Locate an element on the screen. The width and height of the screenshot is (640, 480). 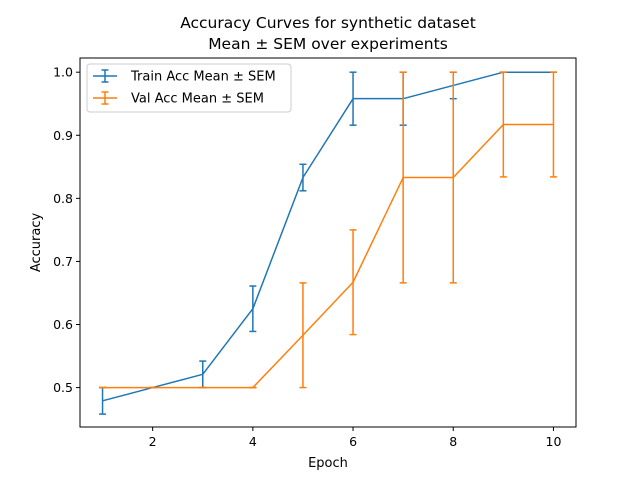
legend-label: Val Acc Mean ± SEM is located at coordinates (197, 99).